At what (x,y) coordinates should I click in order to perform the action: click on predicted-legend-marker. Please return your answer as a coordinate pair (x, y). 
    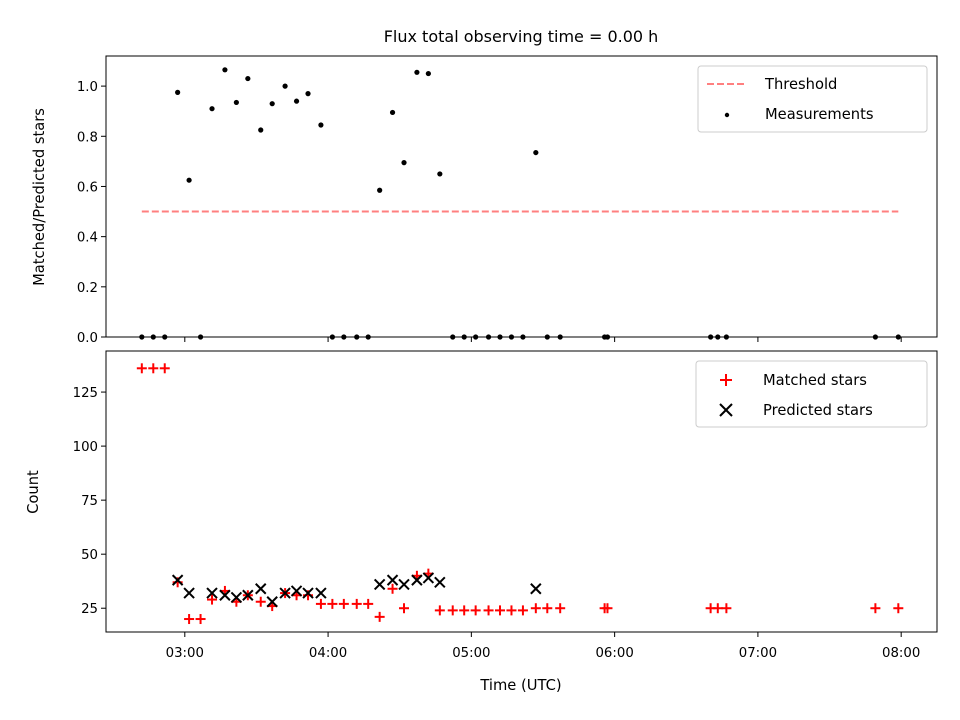
    Looking at the image, I should click on (726, 410).